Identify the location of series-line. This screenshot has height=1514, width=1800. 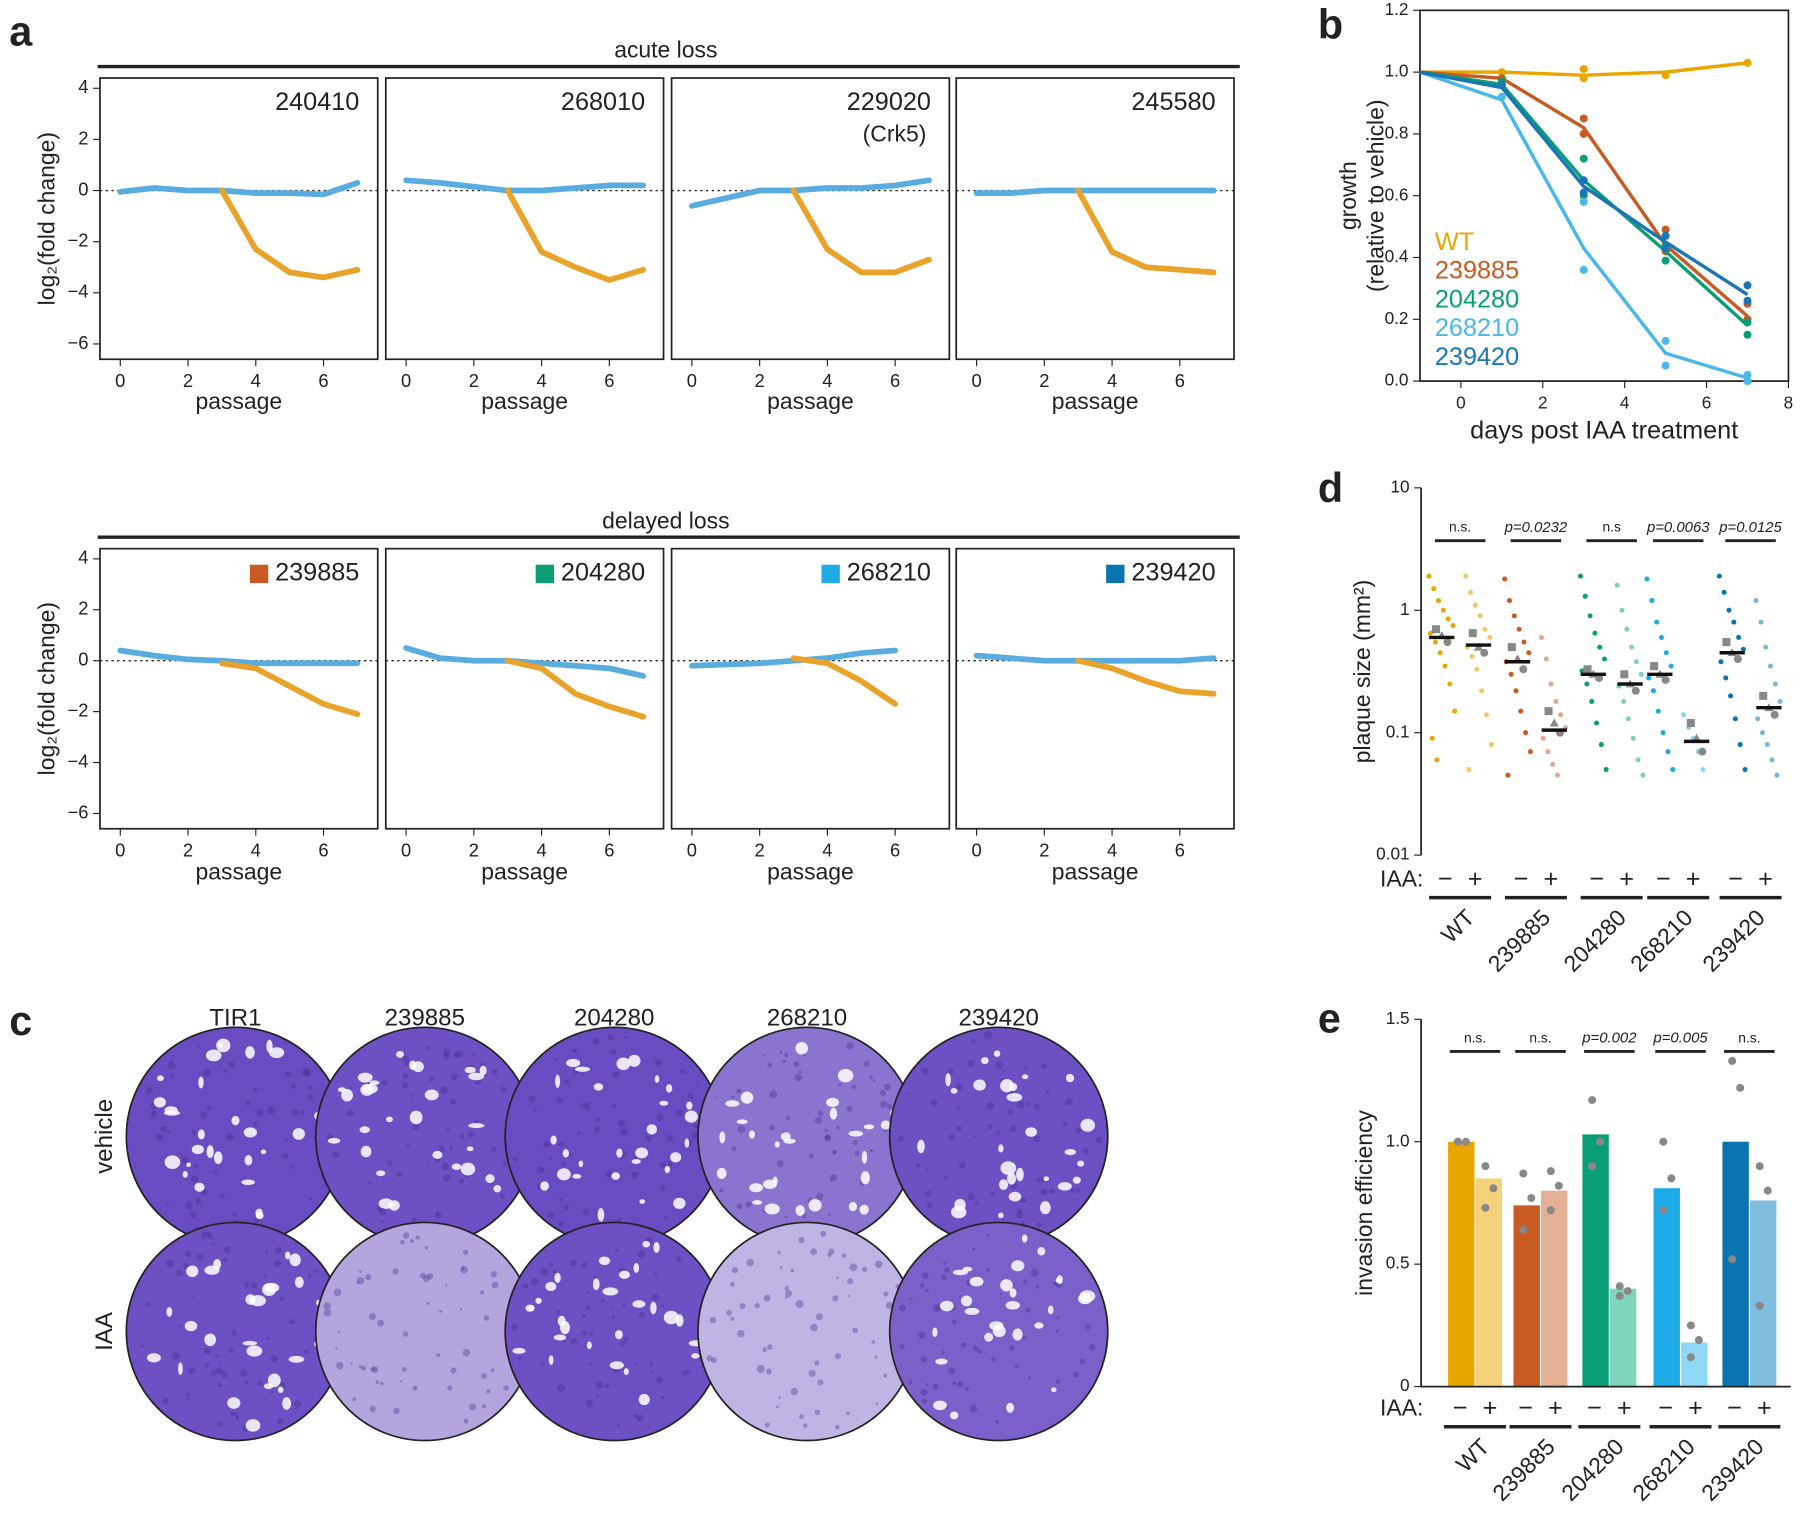
(1146, 231).